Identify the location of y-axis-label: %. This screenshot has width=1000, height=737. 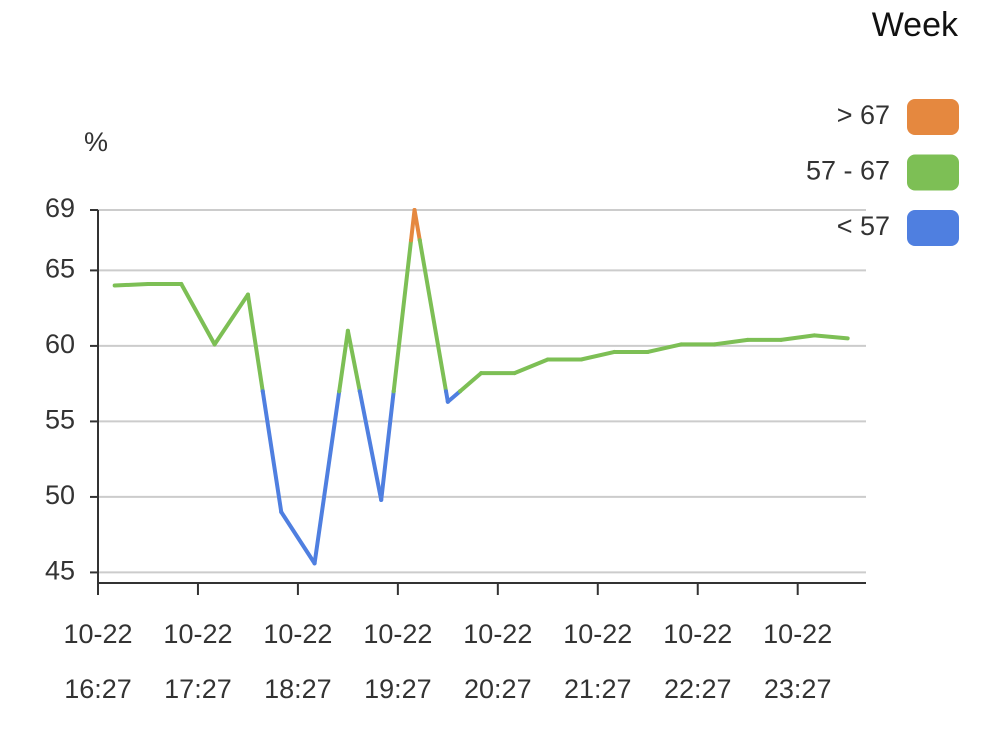
(96, 142).